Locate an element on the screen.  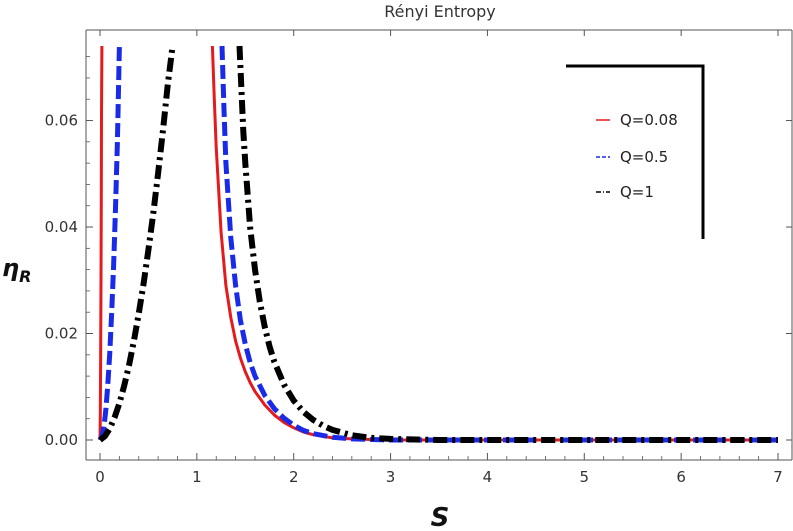
x-tick-label: 0 is located at coordinates (100, 477).